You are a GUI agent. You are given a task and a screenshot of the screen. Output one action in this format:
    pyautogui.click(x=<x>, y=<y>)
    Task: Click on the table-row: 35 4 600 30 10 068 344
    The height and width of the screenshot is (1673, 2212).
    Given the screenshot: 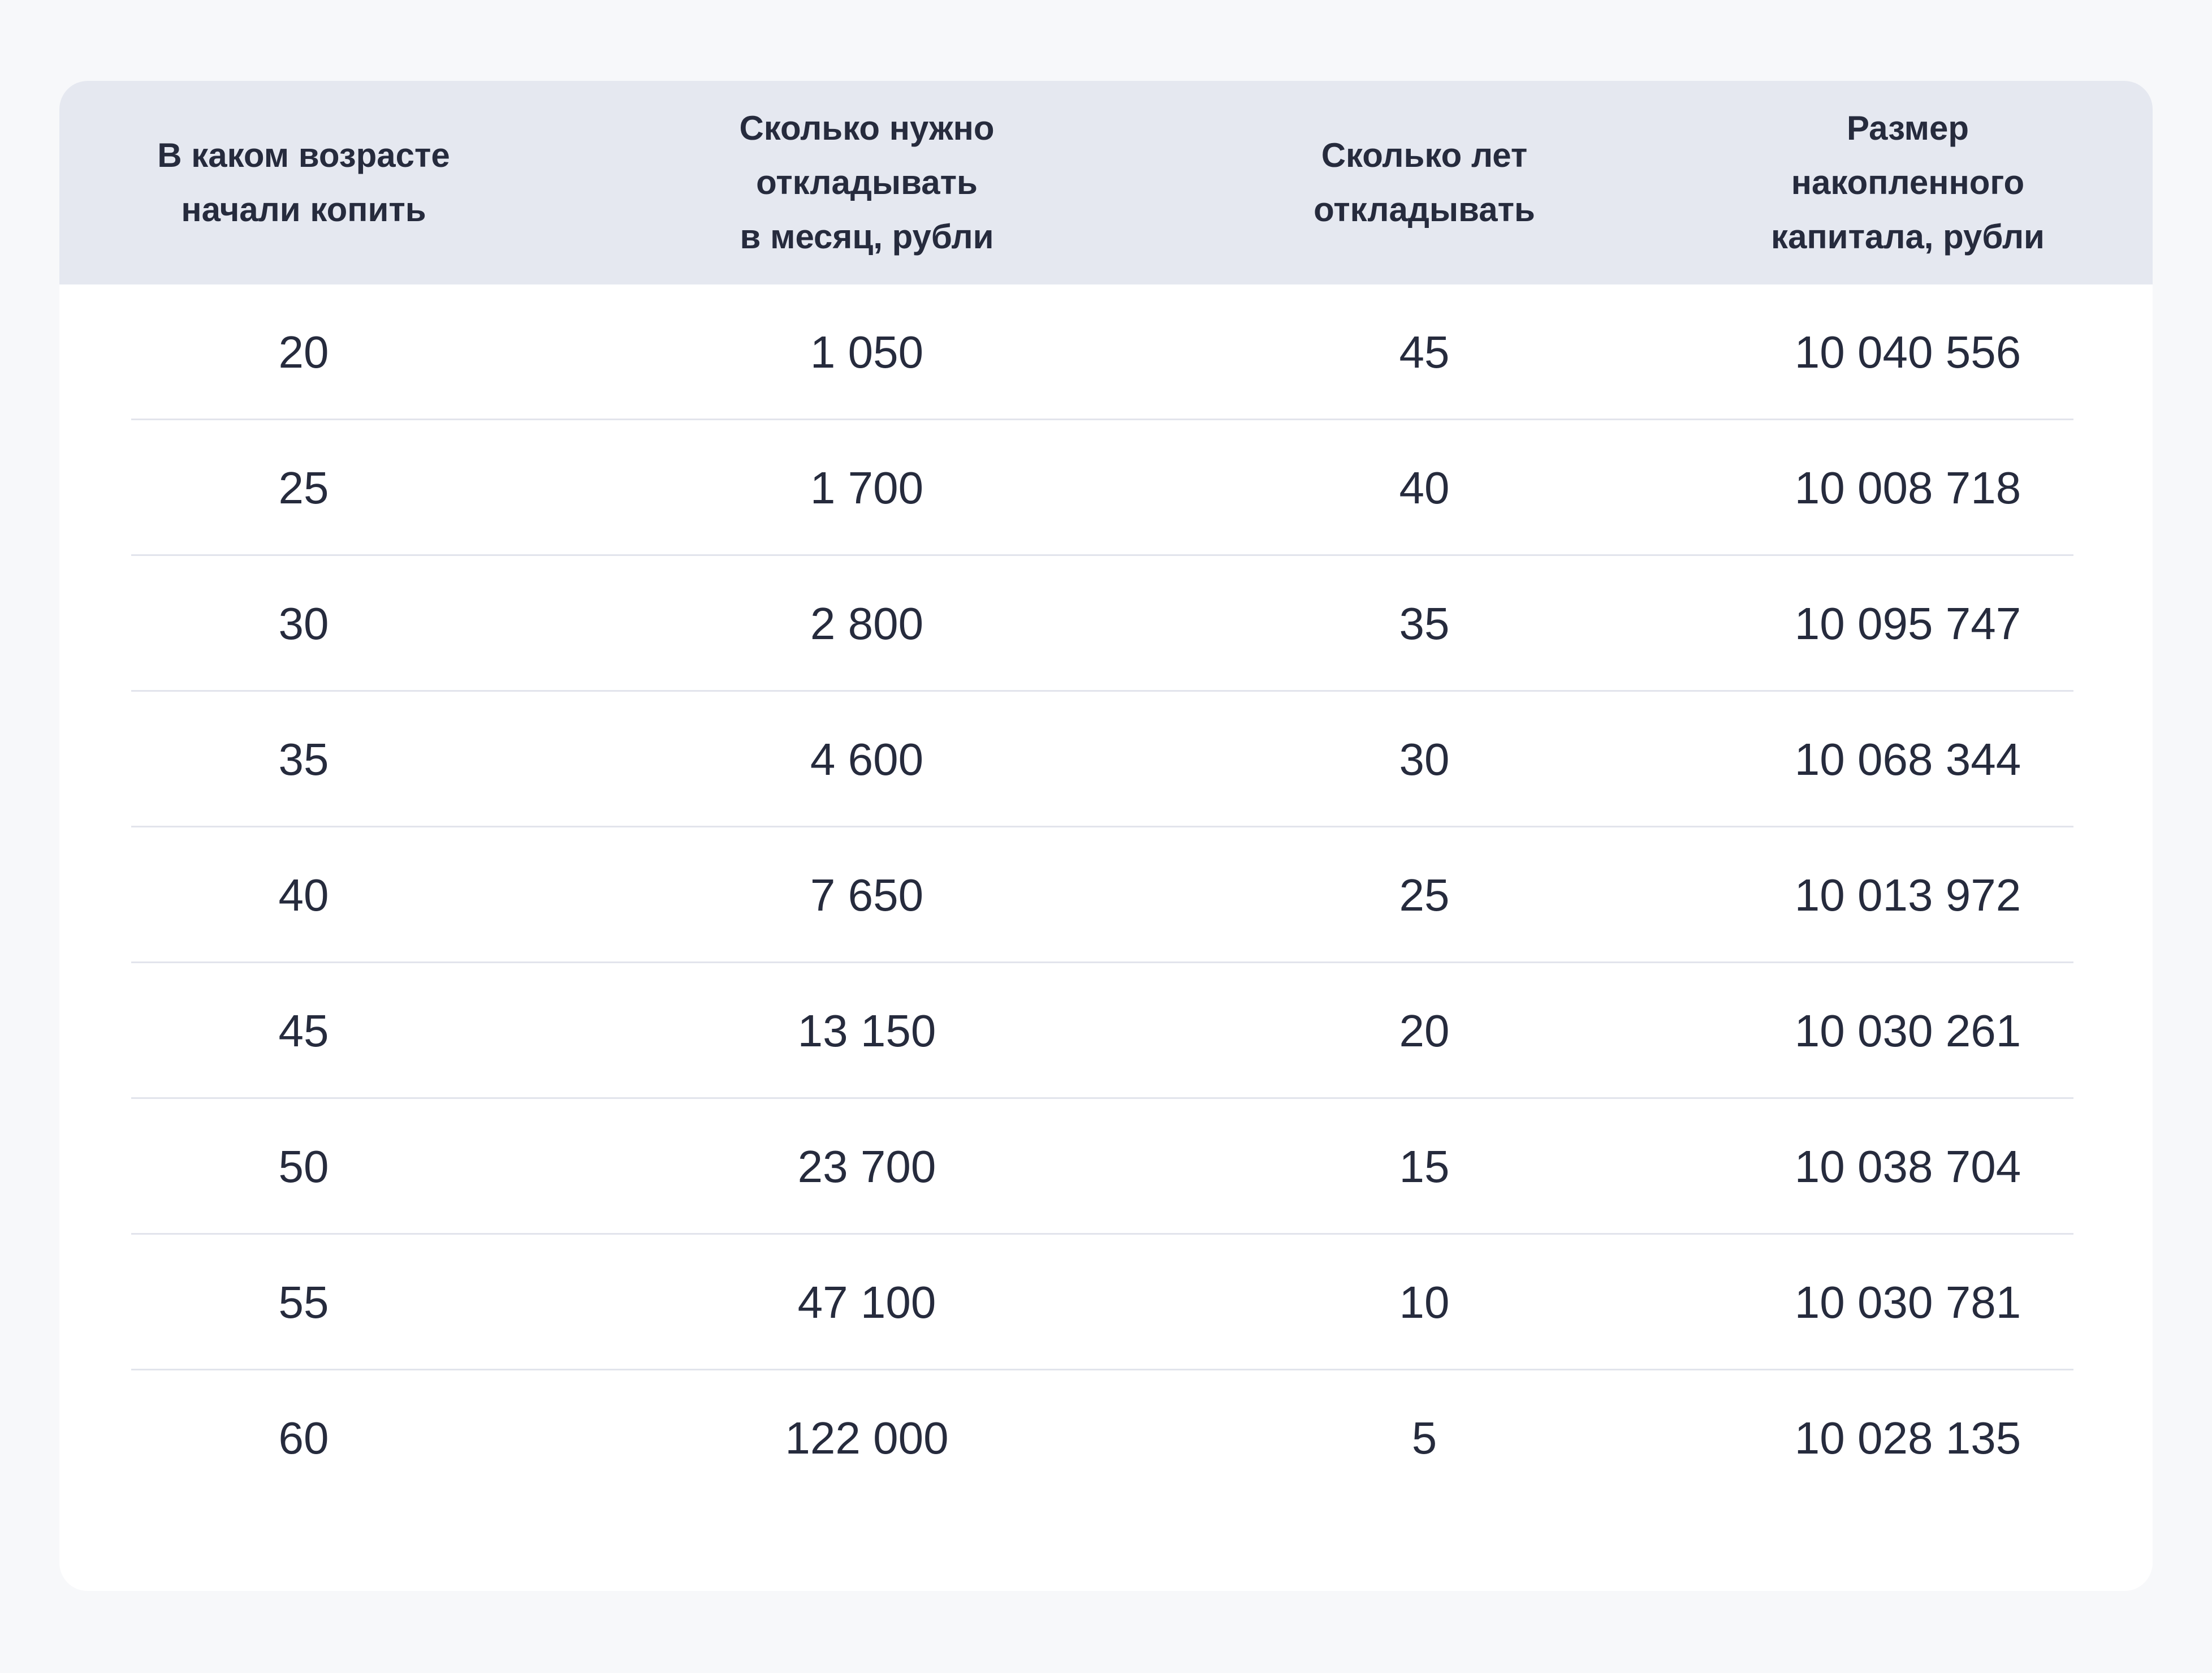 What is the action you would take?
    pyautogui.click(x=1106, y=759)
    